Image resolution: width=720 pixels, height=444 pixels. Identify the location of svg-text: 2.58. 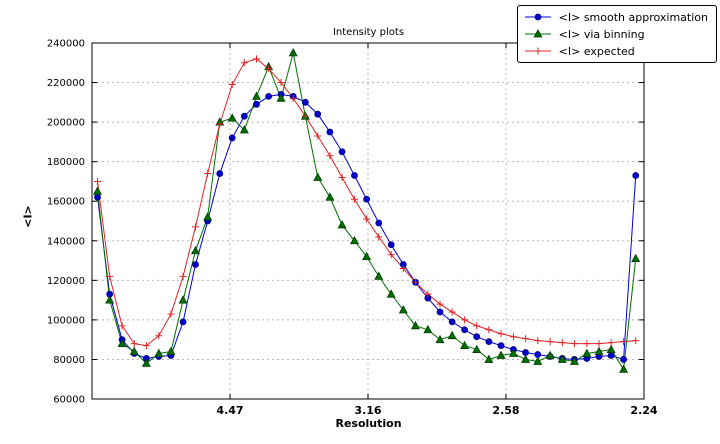
(505, 410).